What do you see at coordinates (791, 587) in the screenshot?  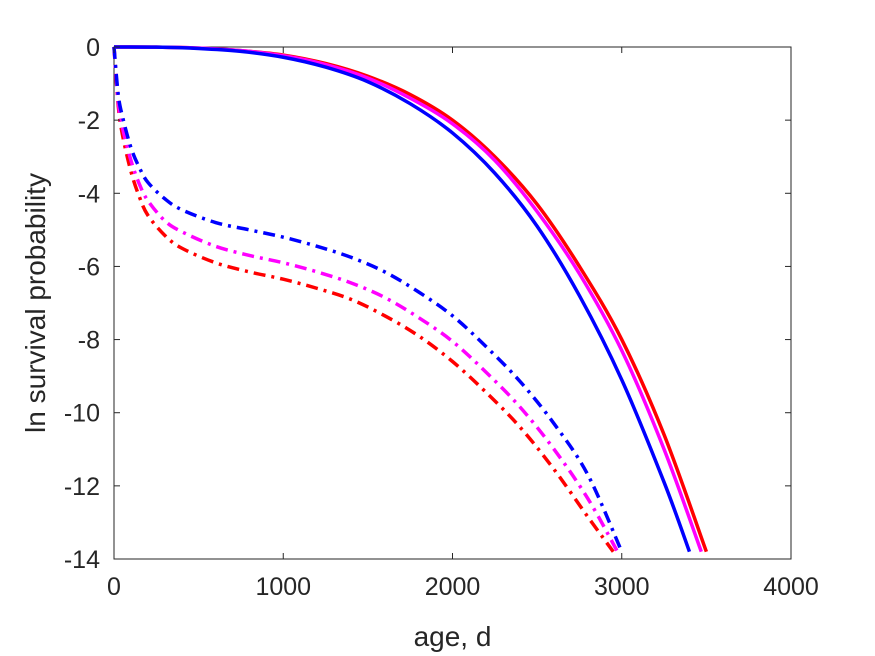 I see `x-tick-label: 4000` at bounding box center [791, 587].